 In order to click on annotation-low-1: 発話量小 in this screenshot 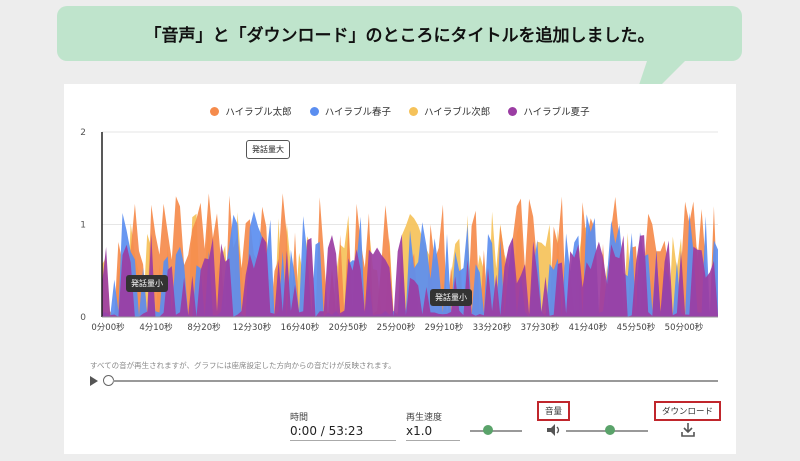, I will do `click(147, 283)`.